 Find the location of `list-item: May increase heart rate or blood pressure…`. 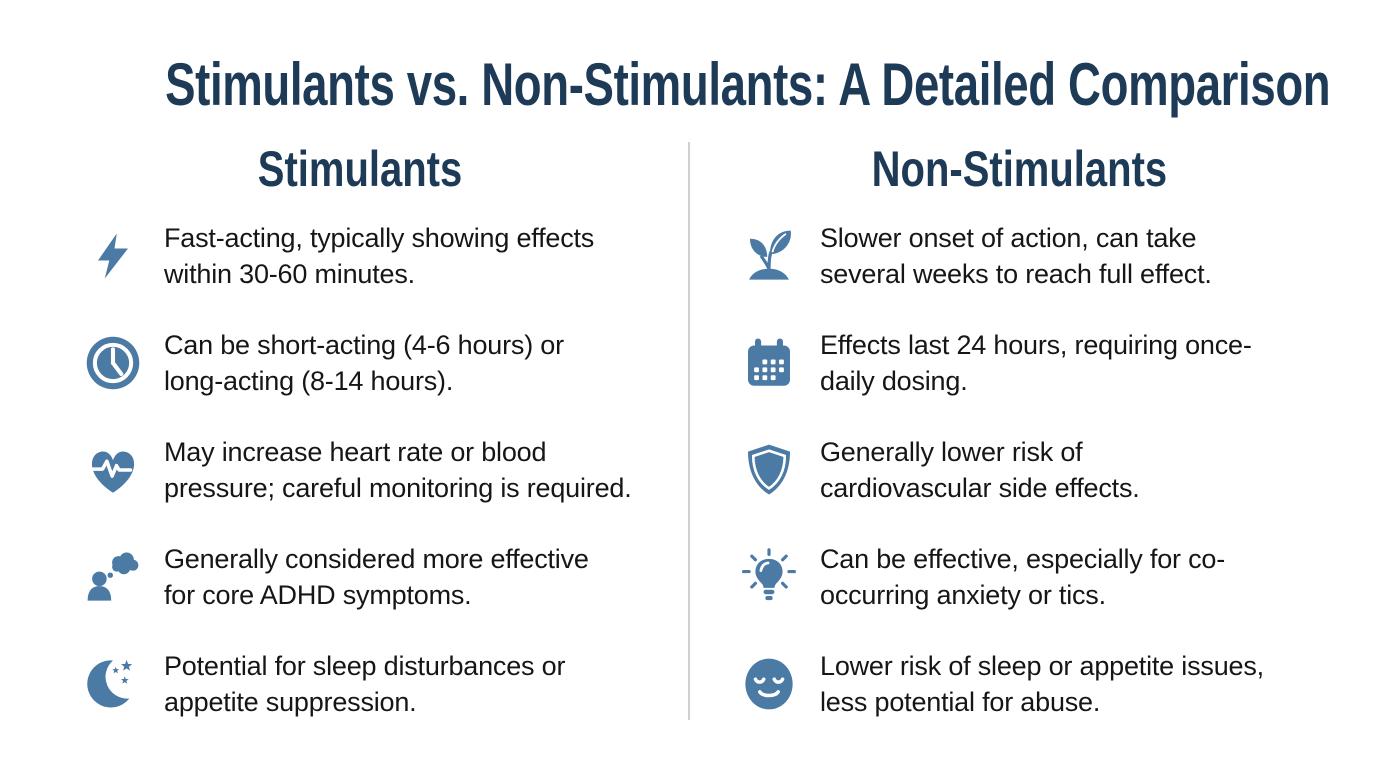

list-item: May increase heart rate or blood pressure… is located at coordinates (386, 470).